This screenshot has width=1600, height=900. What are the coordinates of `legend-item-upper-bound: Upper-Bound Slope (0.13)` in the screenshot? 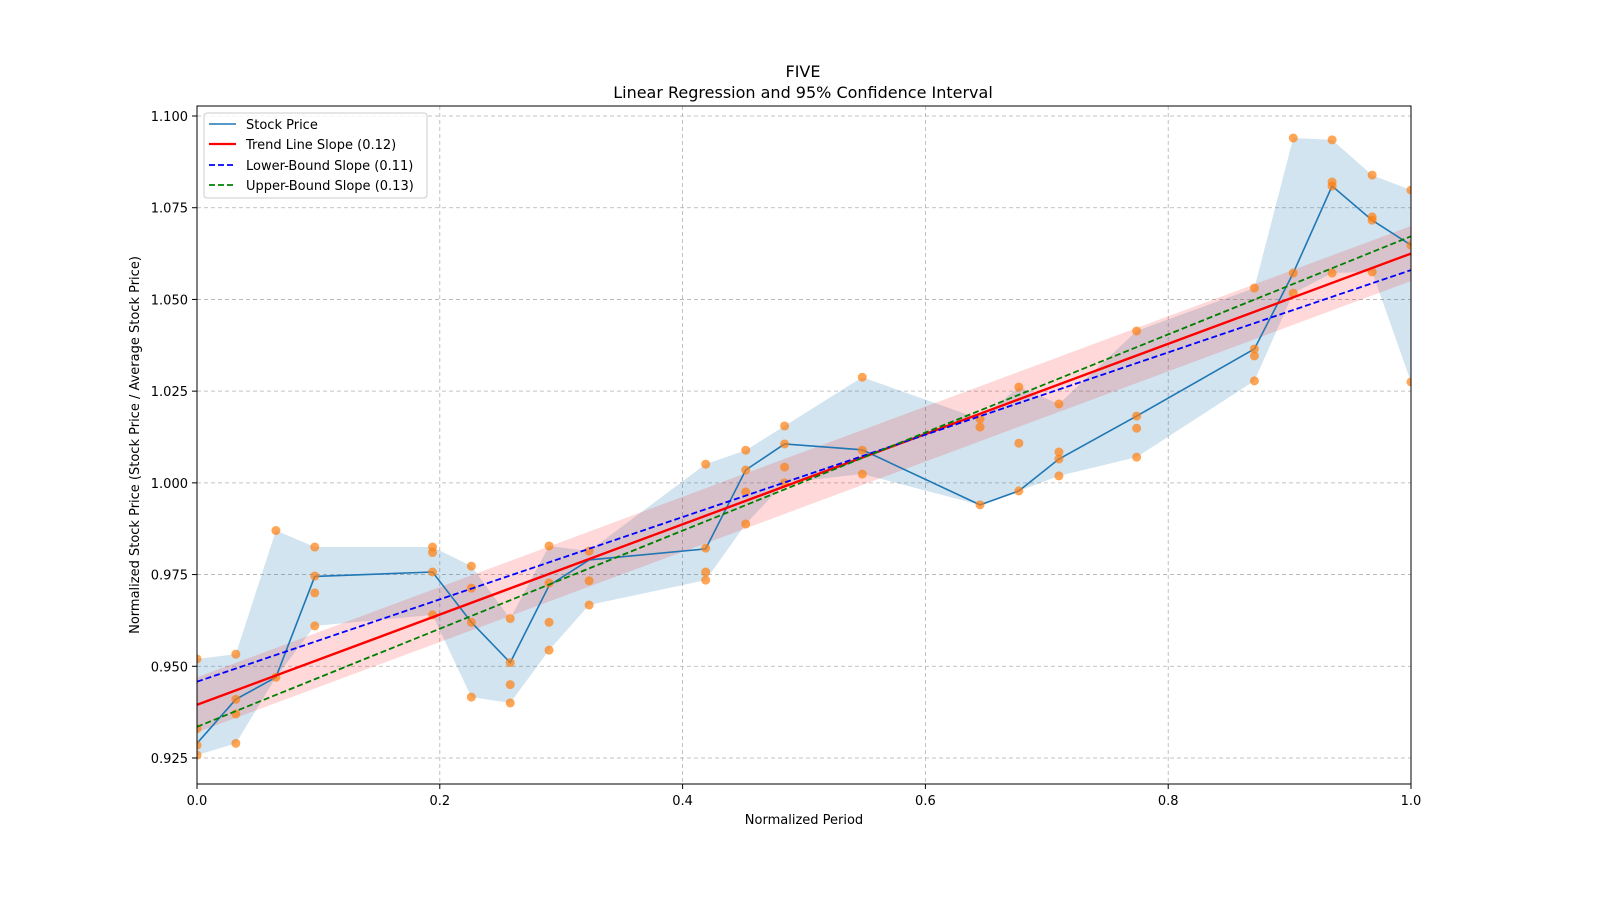 It's located at (311, 186).